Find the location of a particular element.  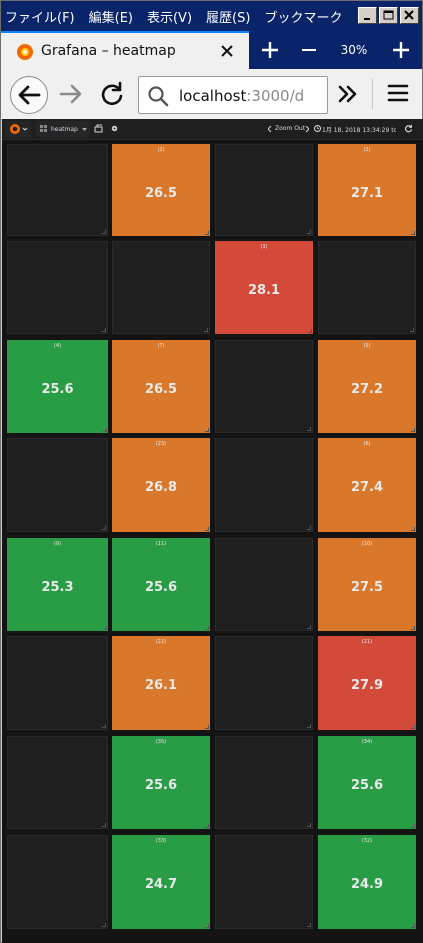

singlestat-panel: (35) 25.6 is located at coordinates (161, 782).